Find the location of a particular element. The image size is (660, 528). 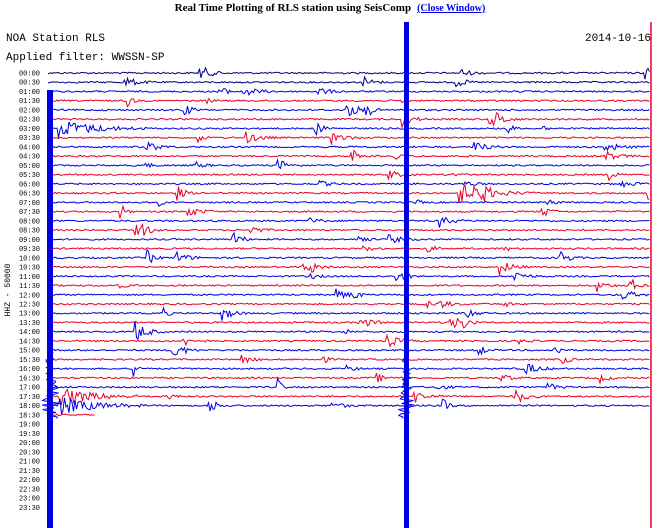

row-label: 00:30 is located at coordinates (29, 84).